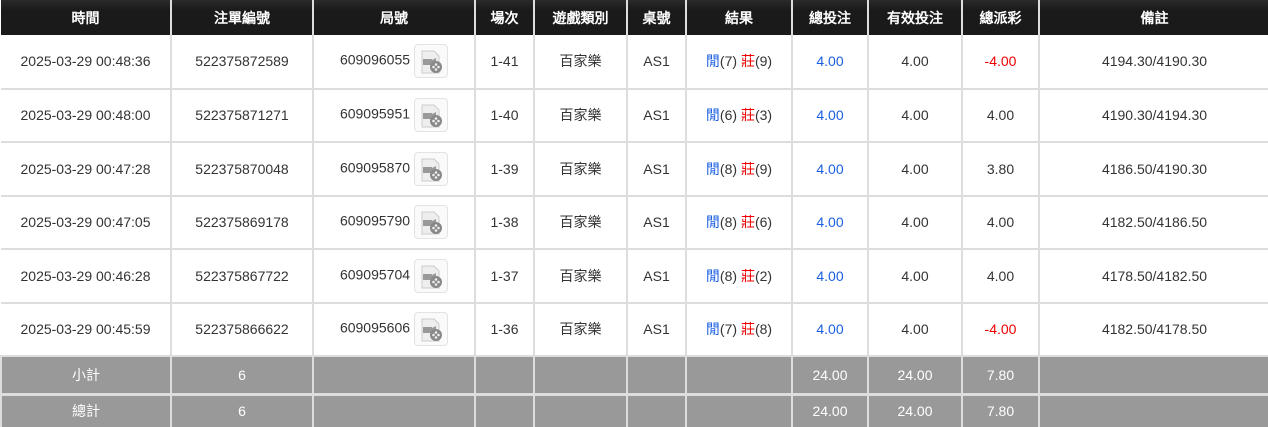 The image size is (1268, 427). I want to click on round-number: 609095704, so click(375, 274).